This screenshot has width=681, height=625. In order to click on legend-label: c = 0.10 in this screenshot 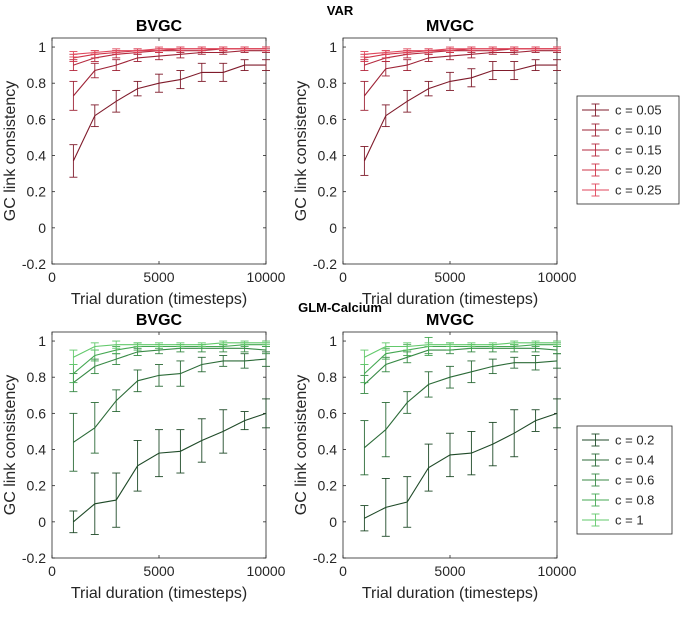, I will do `click(638, 130)`.